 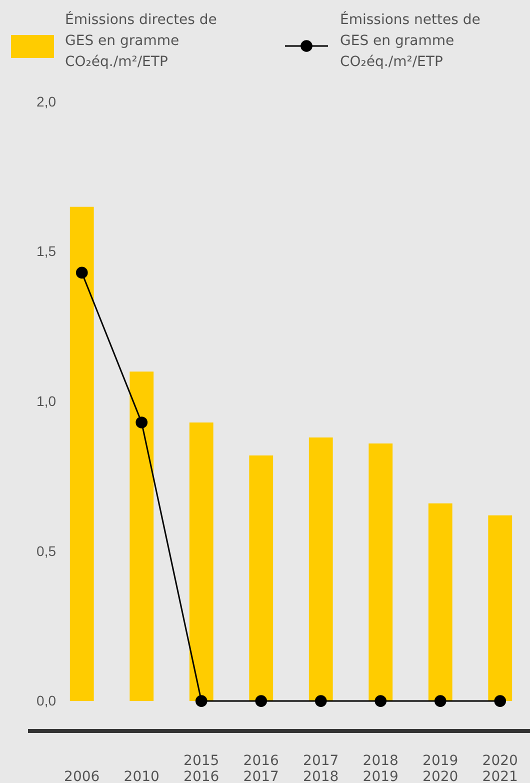 I want to click on y-tick-label: 0,5, so click(x=46, y=550).